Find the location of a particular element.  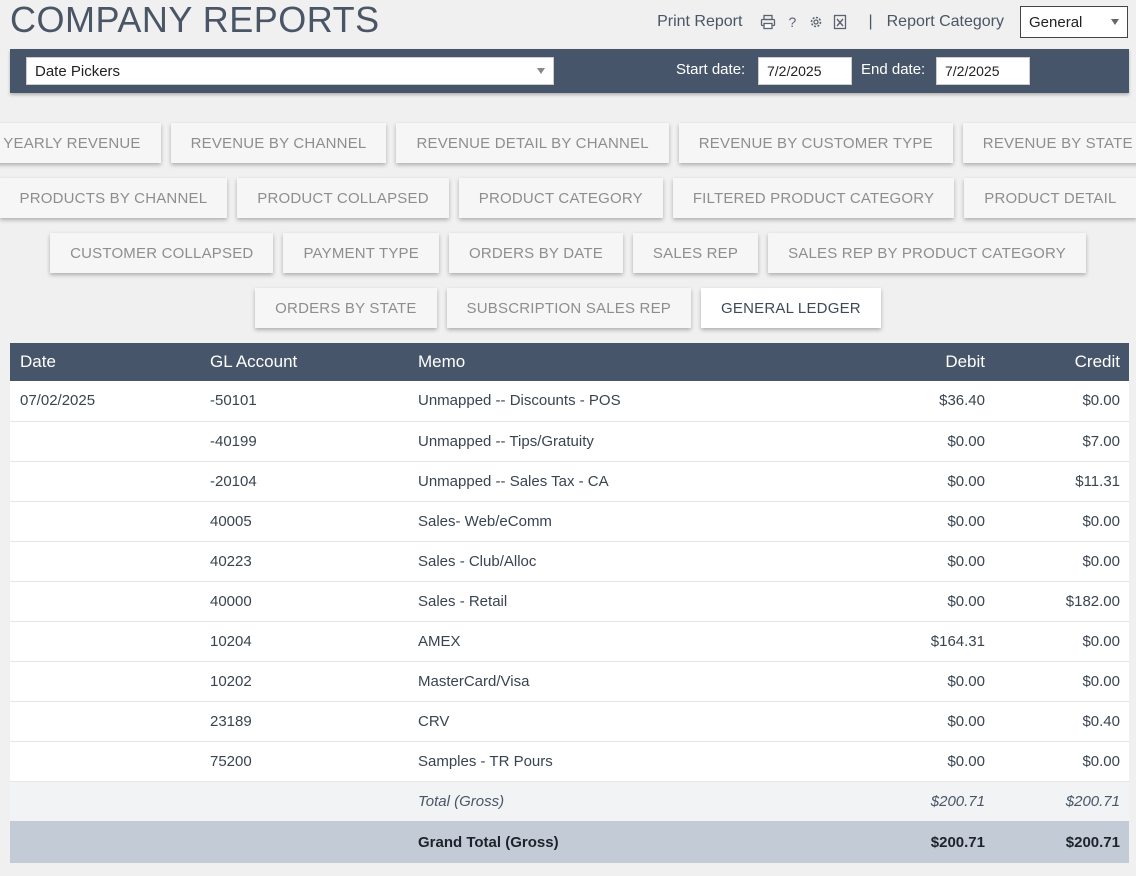

total-row: Total (Gross) $200.71 $200.71 is located at coordinates (569, 801).